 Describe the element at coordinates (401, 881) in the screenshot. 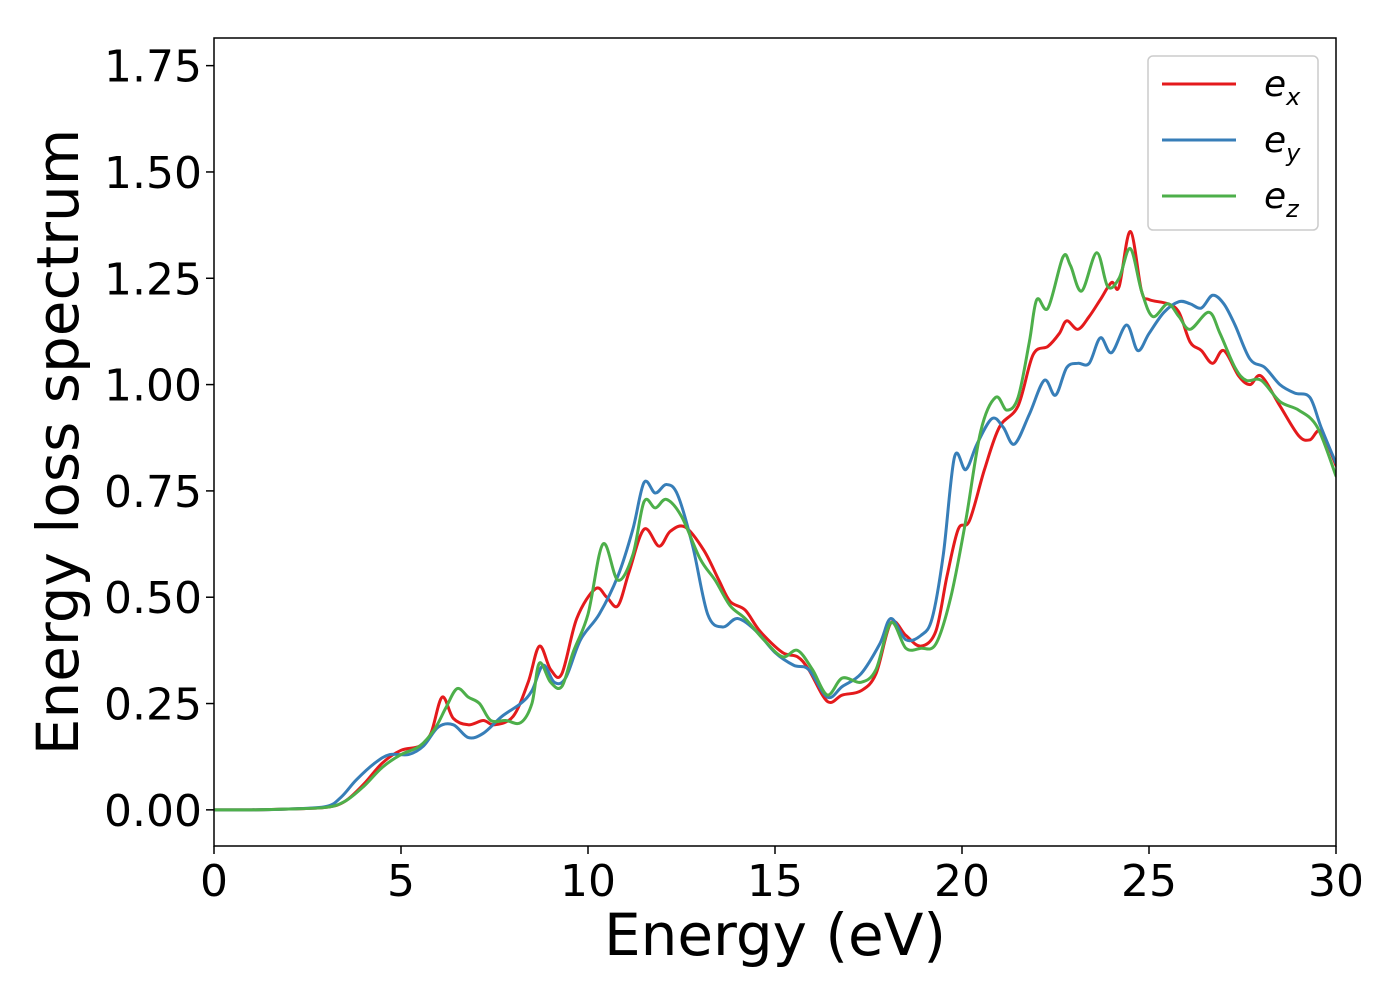

I see `x-tick-label: 5` at that location.